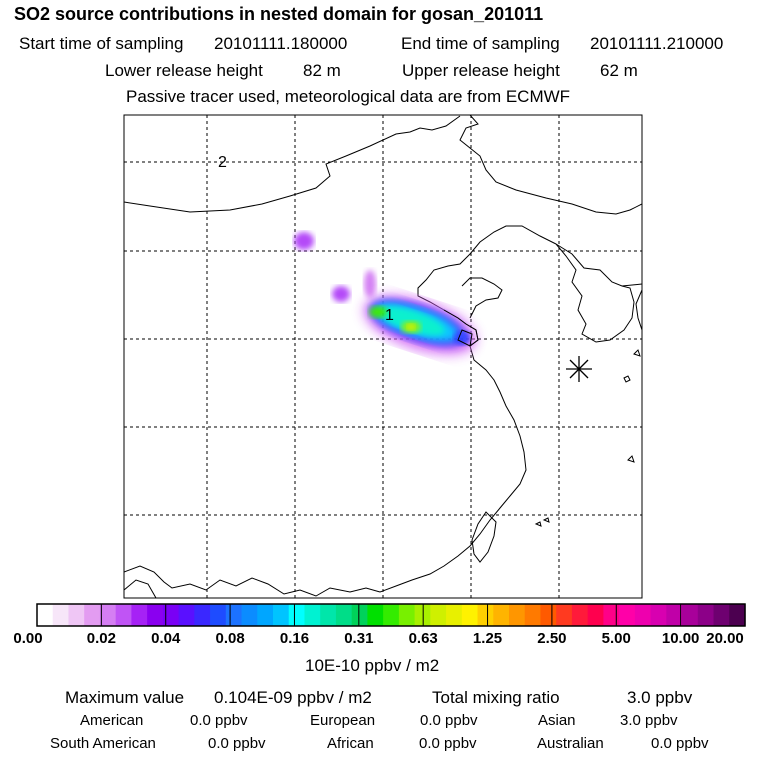 This screenshot has height=768, width=768. I want to click on korea-west-coast, so click(595, 293).